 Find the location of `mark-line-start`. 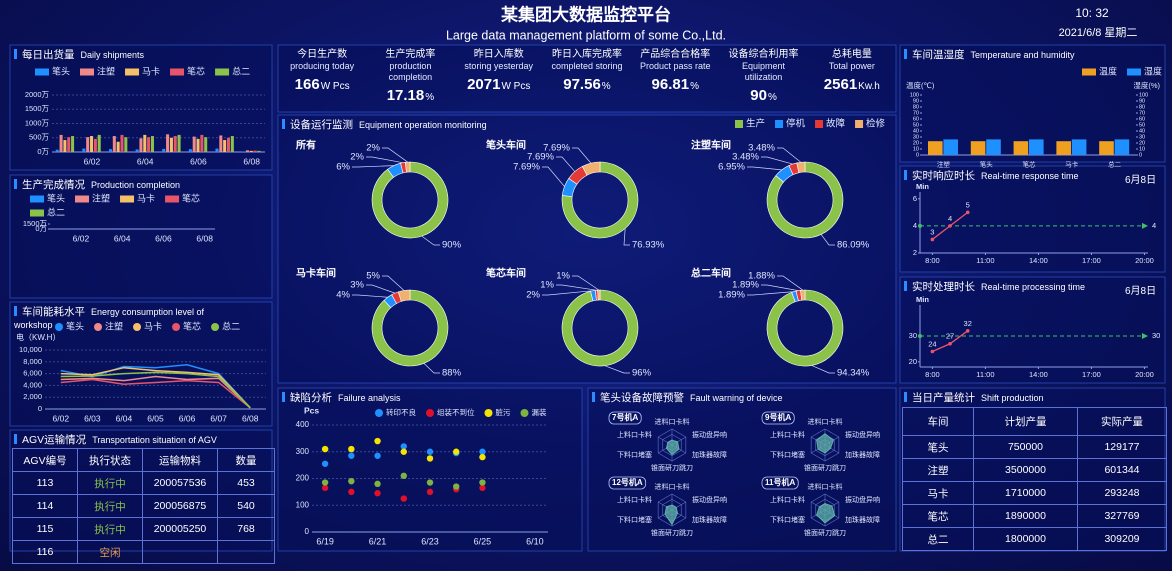

mark-line-start is located at coordinates (920, 225).